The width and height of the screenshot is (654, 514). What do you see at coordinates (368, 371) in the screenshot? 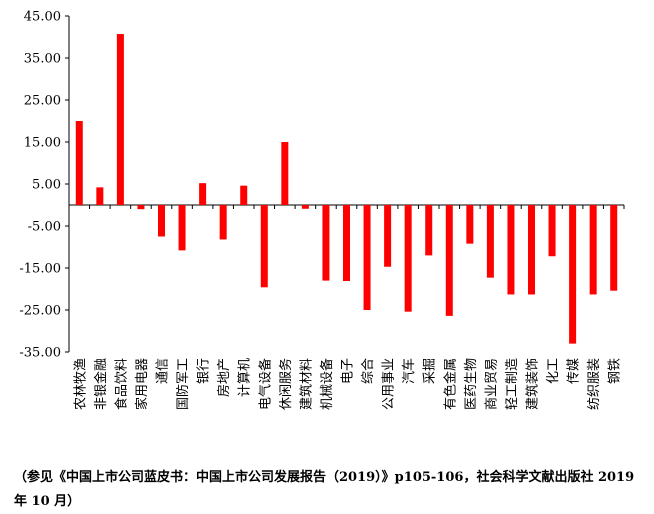
I see `x-tick-label: 综合` at bounding box center [368, 371].